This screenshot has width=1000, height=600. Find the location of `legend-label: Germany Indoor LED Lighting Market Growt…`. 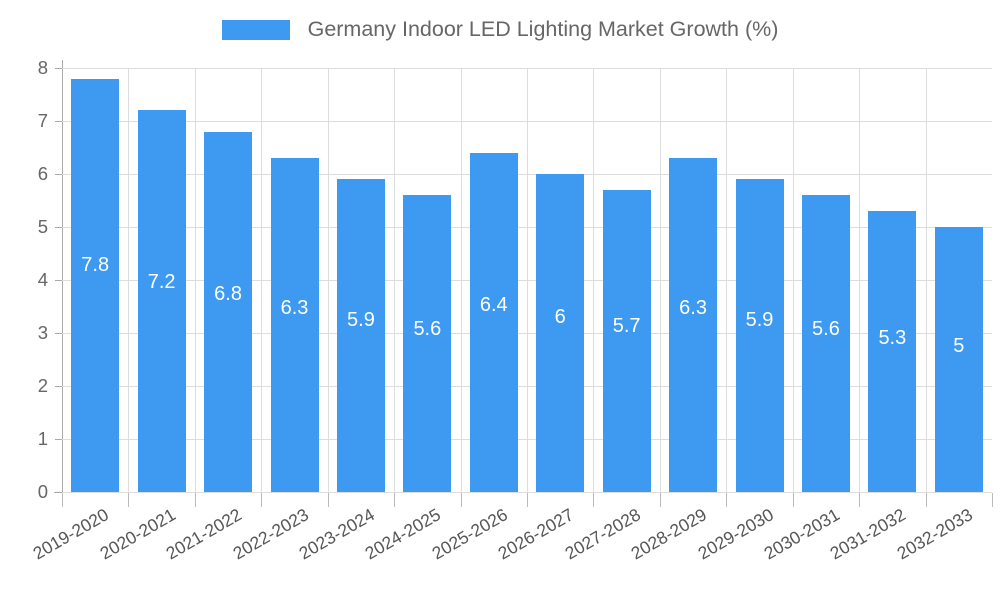

legend-label: Germany Indoor LED Lighting Market Growt… is located at coordinates (543, 29).